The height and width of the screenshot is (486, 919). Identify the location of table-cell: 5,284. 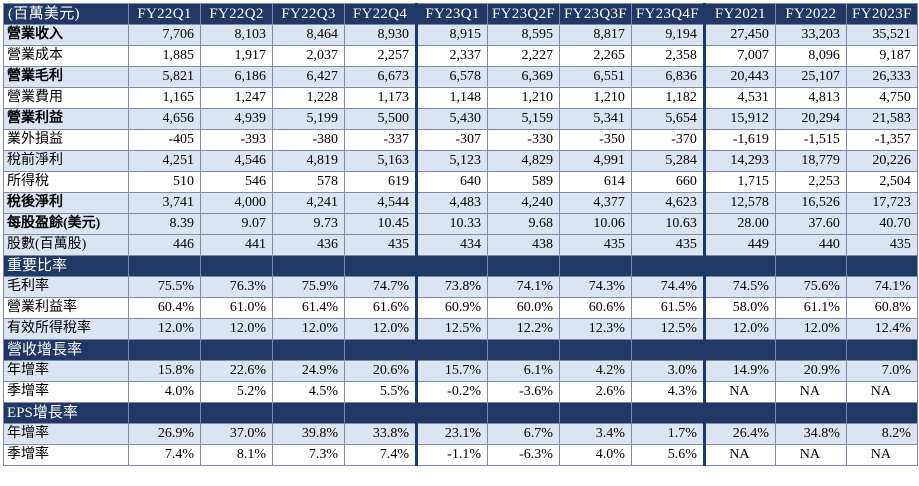
(667, 161).